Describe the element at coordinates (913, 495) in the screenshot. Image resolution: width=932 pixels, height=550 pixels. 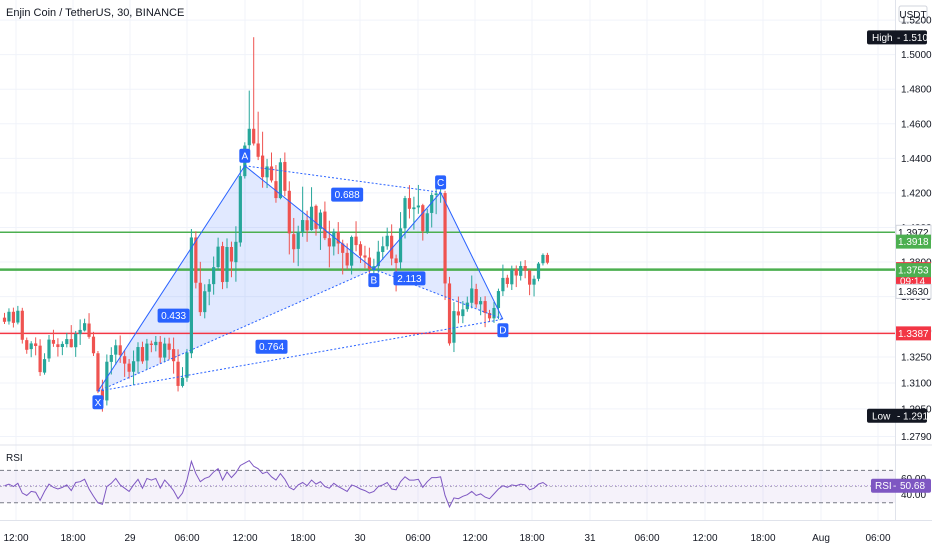
I see `rsi-tick-label: 40.00` at that location.